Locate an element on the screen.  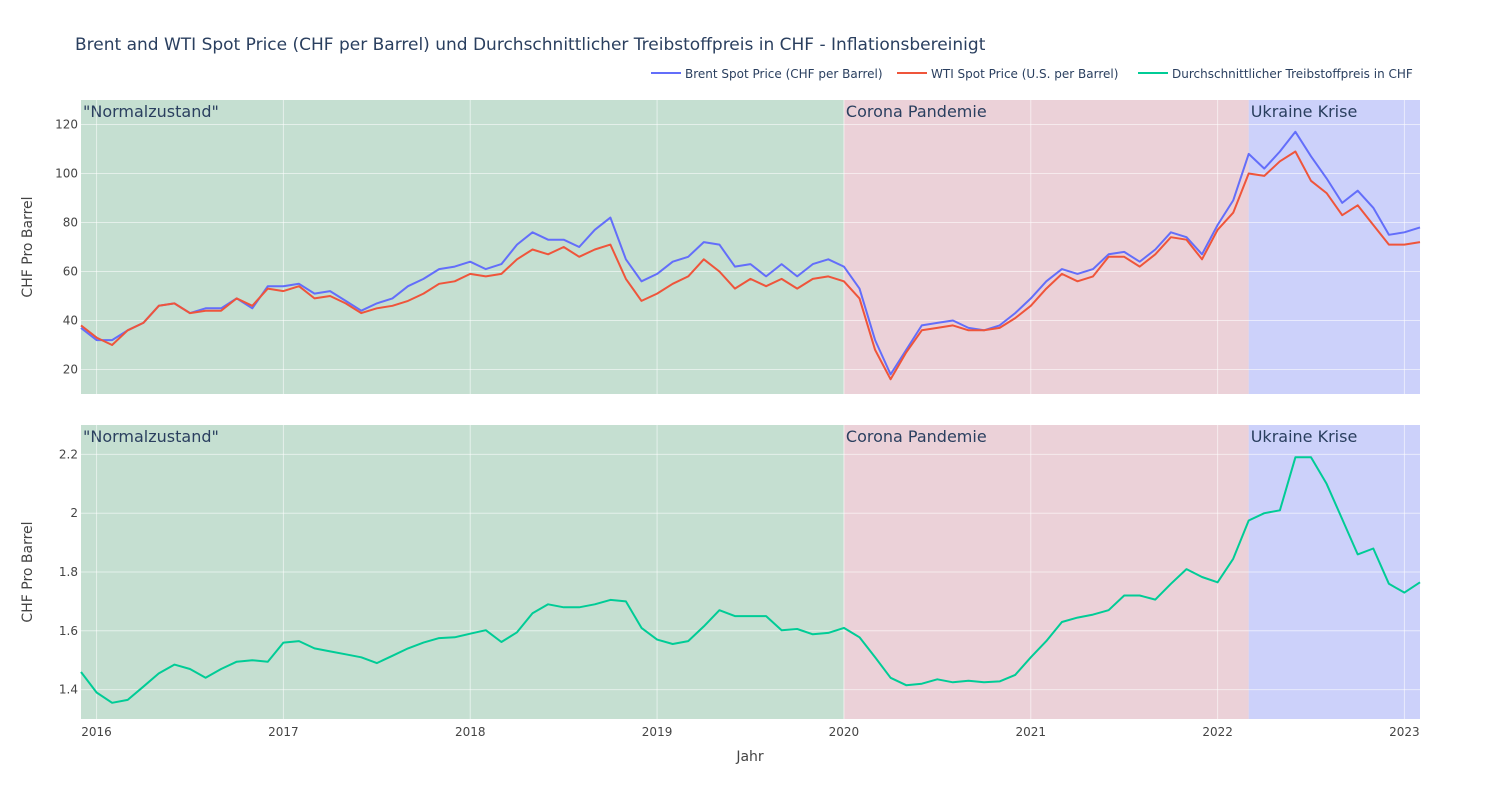
y-tick-bottom-3: 2 is located at coordinates (74, 513).